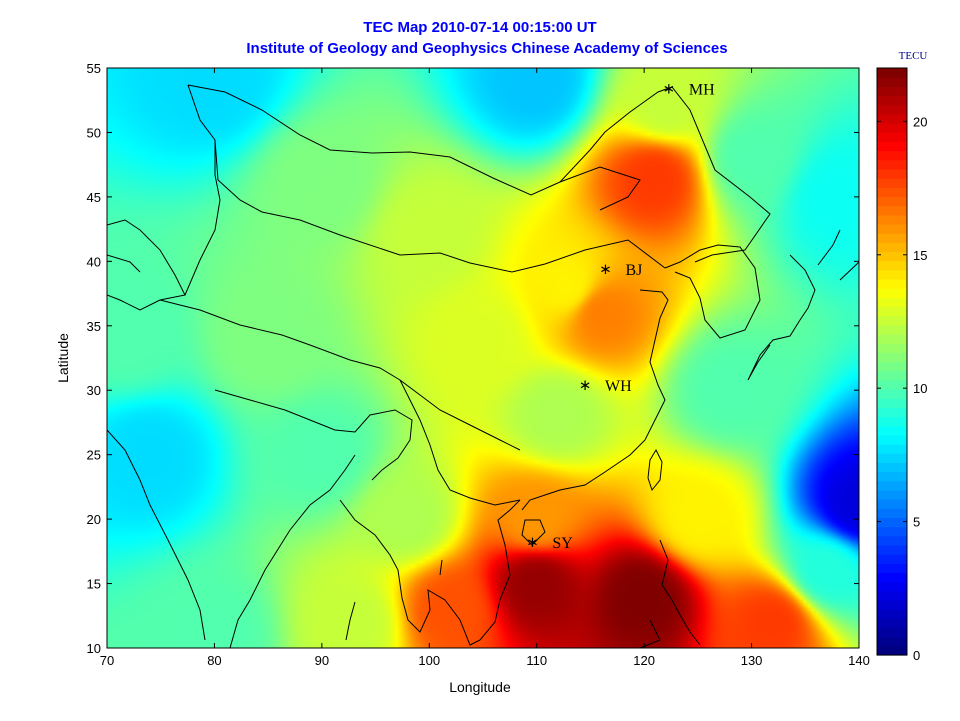 The width and height of the screenshot is (960, 721). Describe the element at coordinates (618, 386) in the screenshot. I see `station-label: WH` at that location.